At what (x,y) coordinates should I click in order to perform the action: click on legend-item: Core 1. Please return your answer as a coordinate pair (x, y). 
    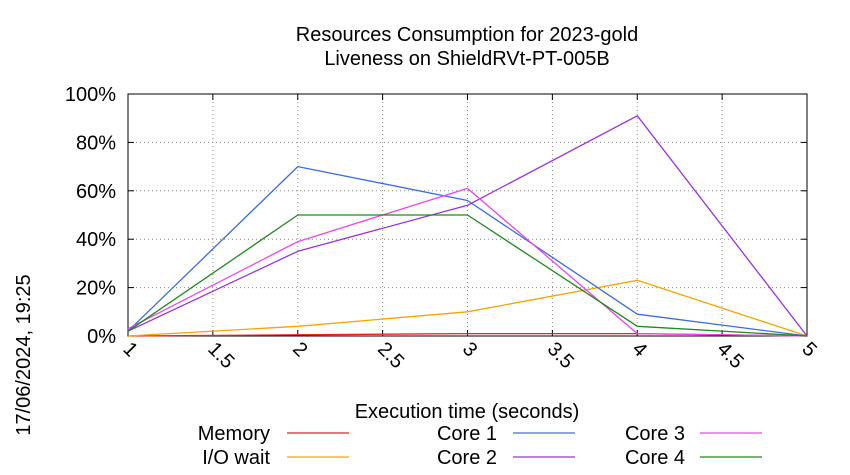
    Looking at the image, I should click on (506, 434).